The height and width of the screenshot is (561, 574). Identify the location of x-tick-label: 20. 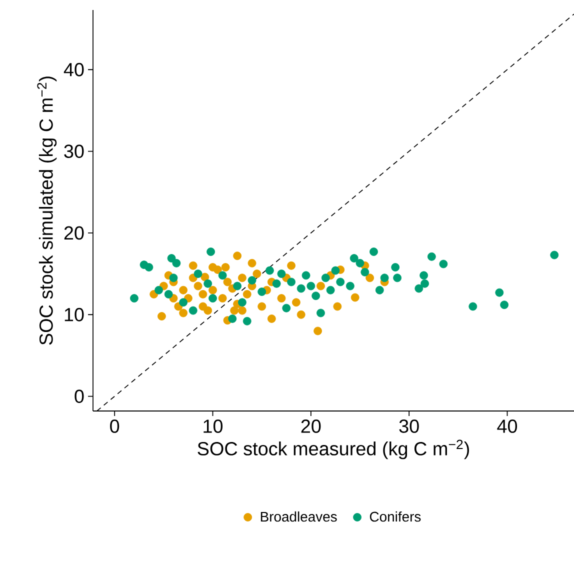
(311, 426).